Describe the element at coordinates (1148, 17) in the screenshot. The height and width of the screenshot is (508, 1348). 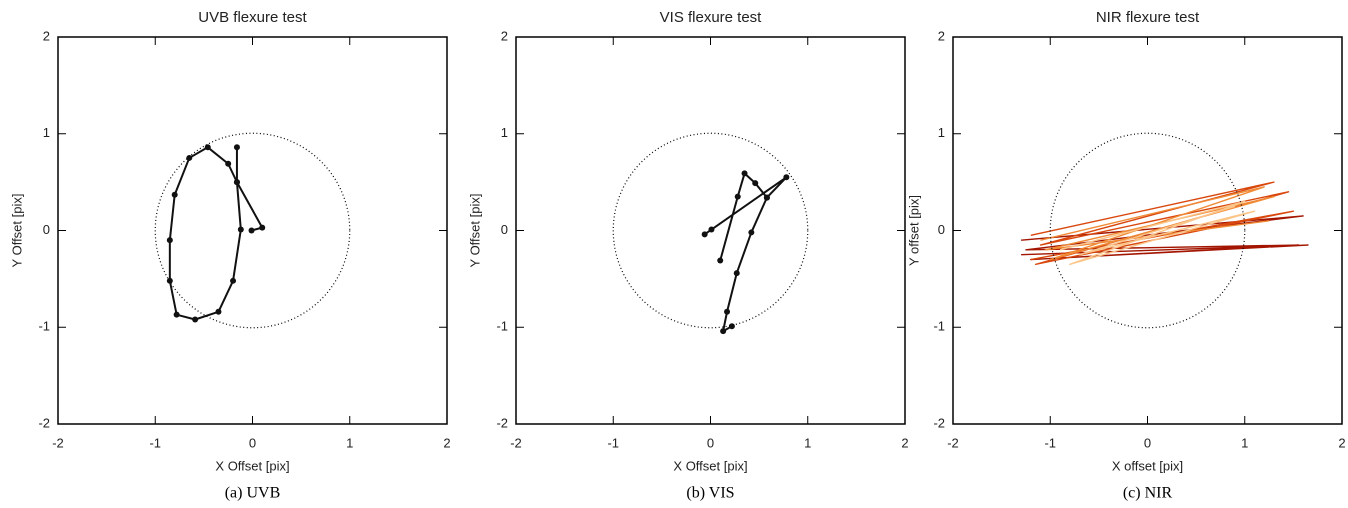
I see `chart-title: NIR flexure test` at that location.